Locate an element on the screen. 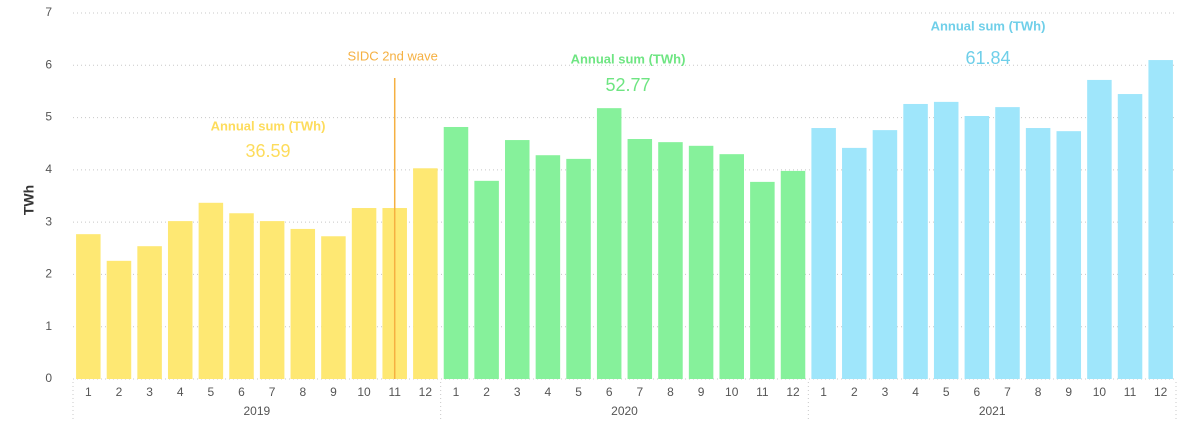 The image size is (1185, 427). annual-sum: 61.84 is located at coordinates (987, 58).